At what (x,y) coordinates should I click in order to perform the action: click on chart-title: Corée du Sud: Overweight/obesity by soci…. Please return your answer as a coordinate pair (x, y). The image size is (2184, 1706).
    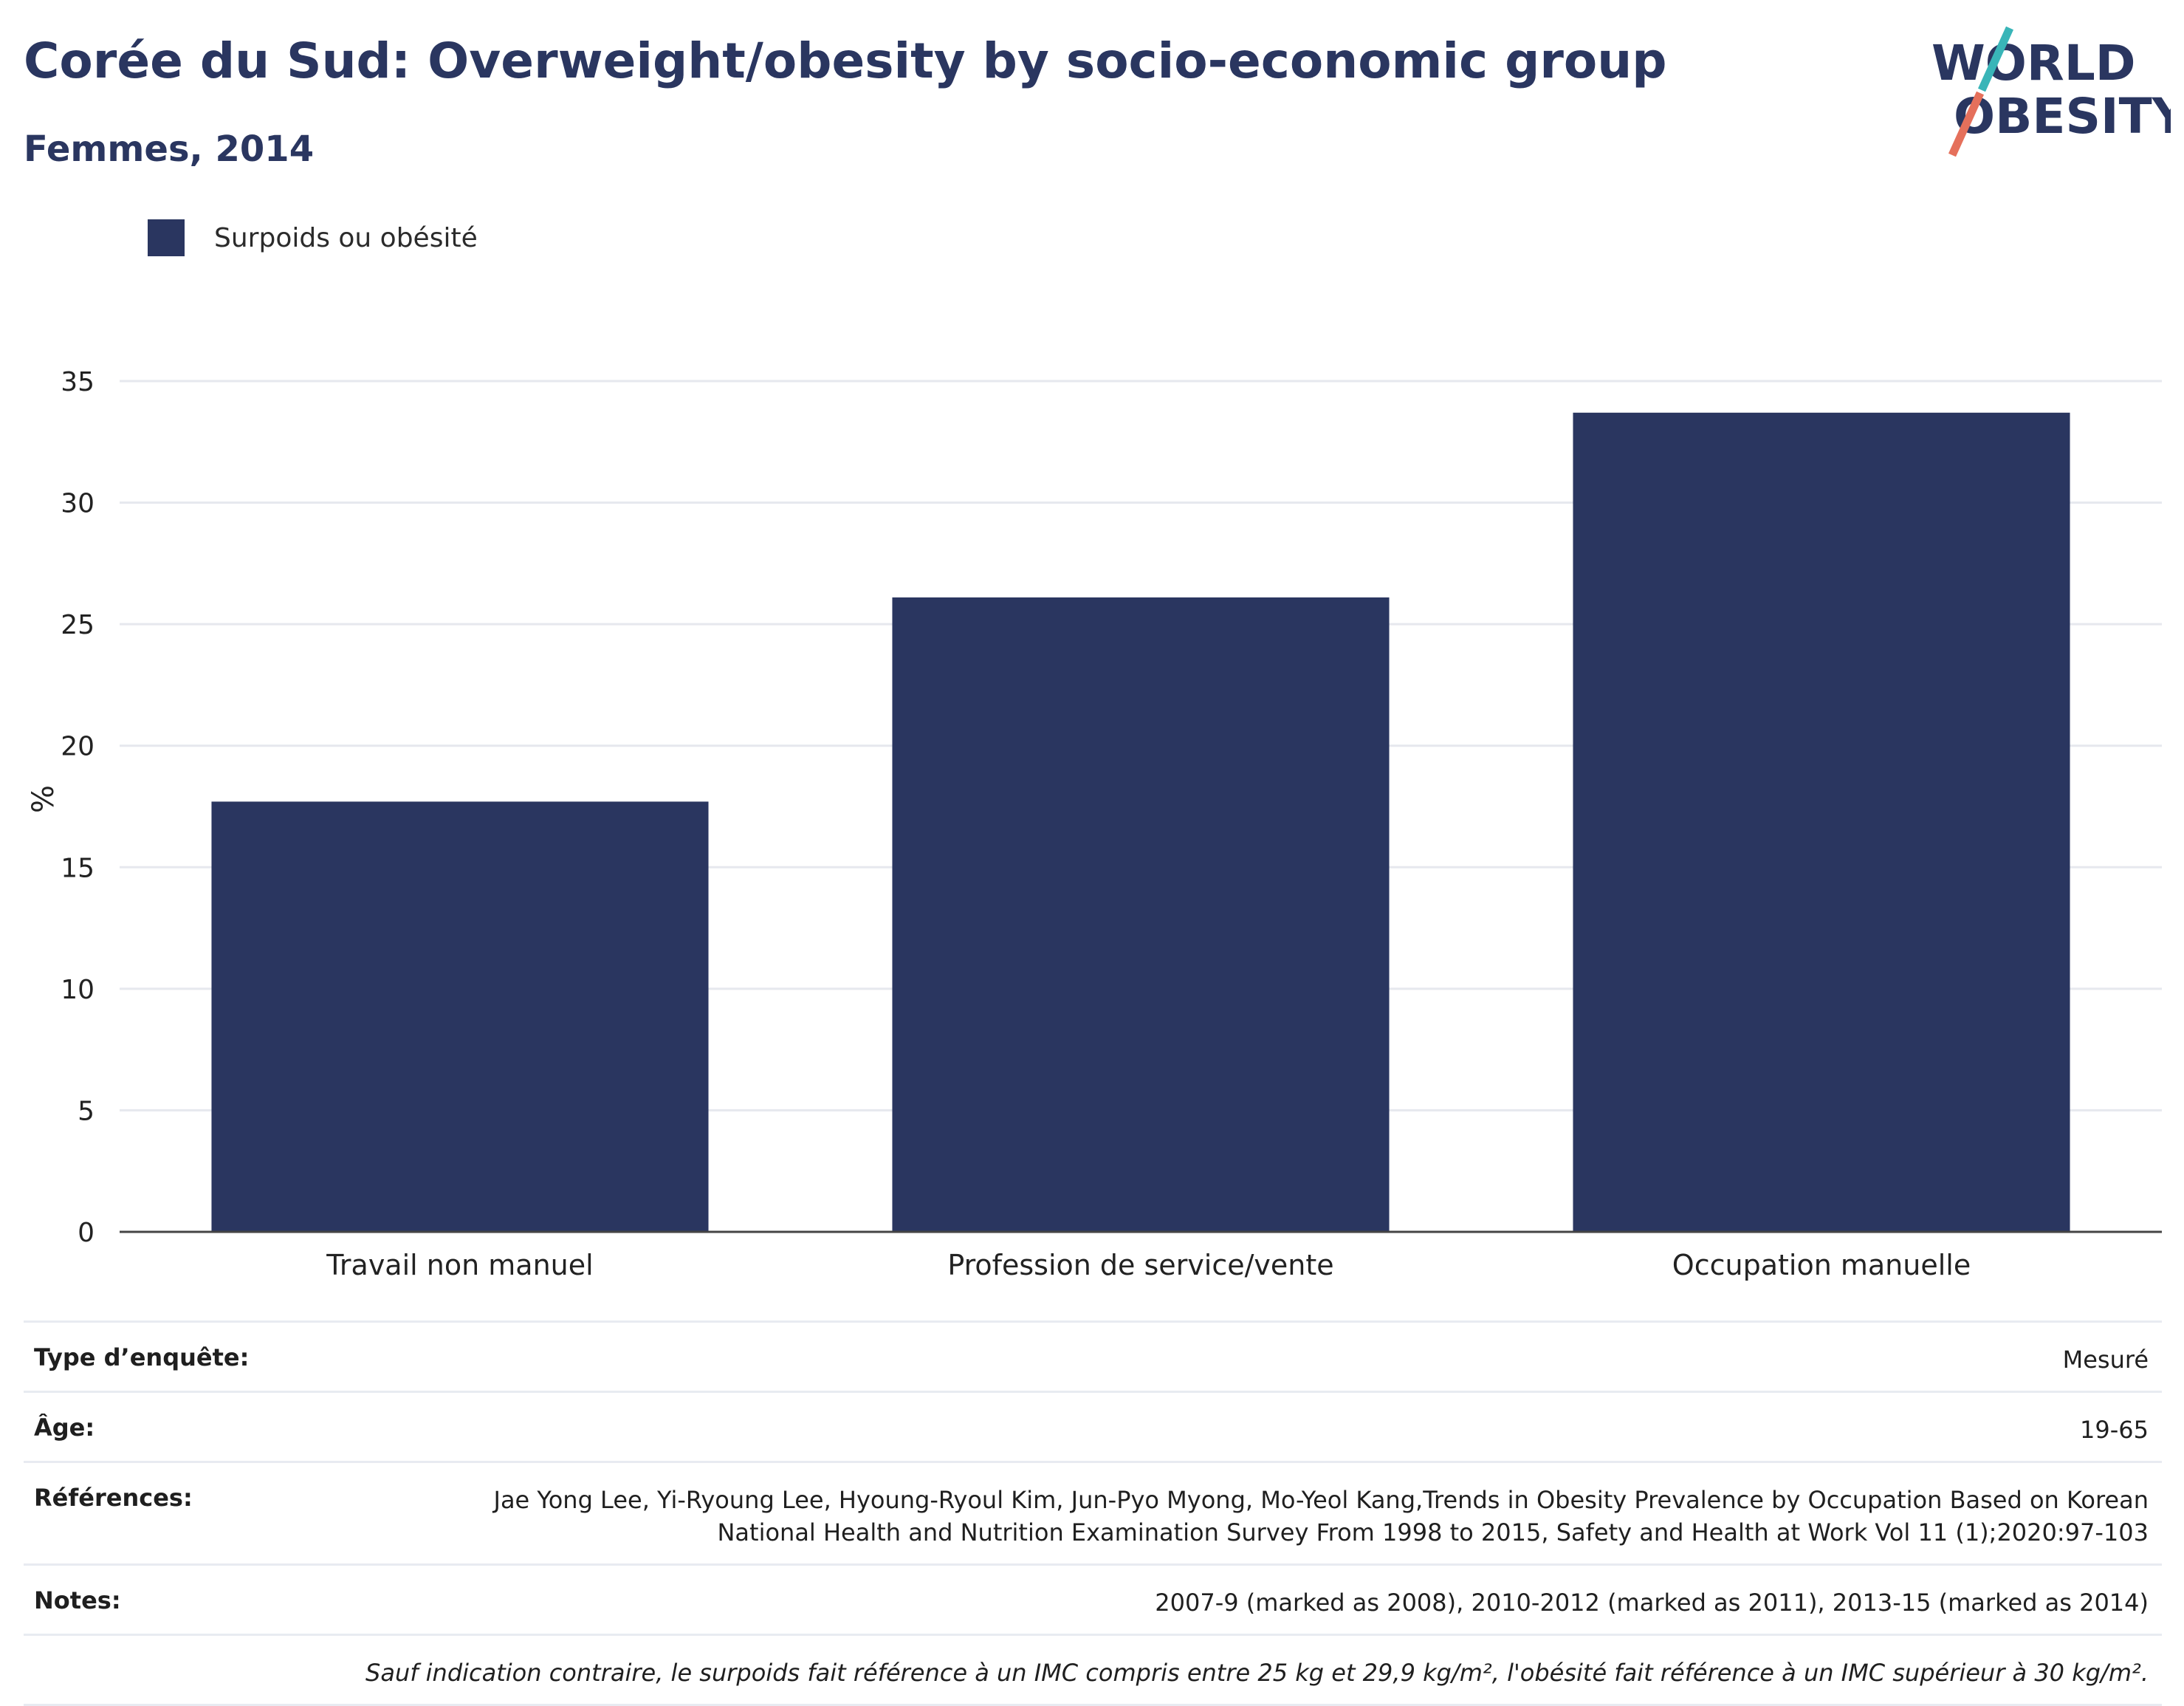
    Looking at the image, I should click on (845, 60).